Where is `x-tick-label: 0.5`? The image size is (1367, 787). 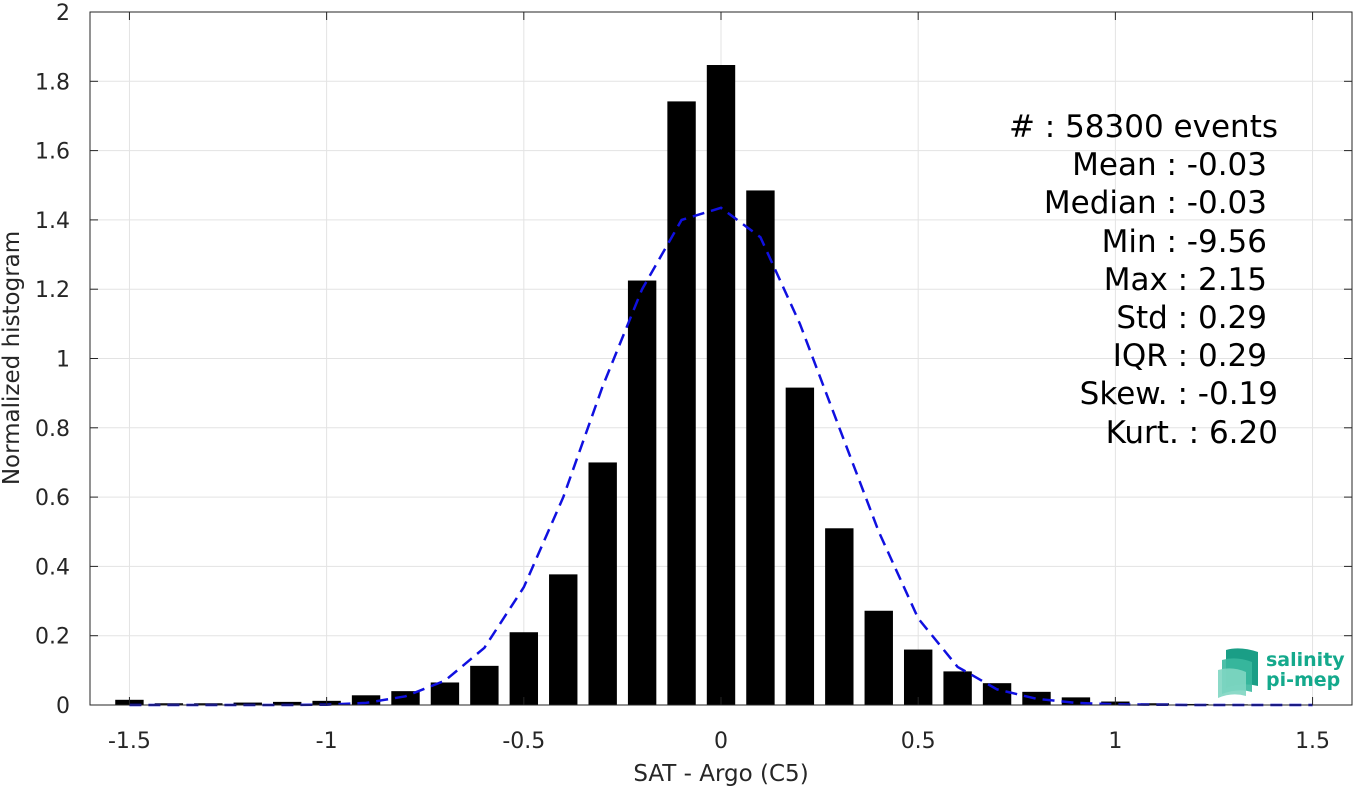
x-tick-label: 0.5 is located at coordinates (918, 741).